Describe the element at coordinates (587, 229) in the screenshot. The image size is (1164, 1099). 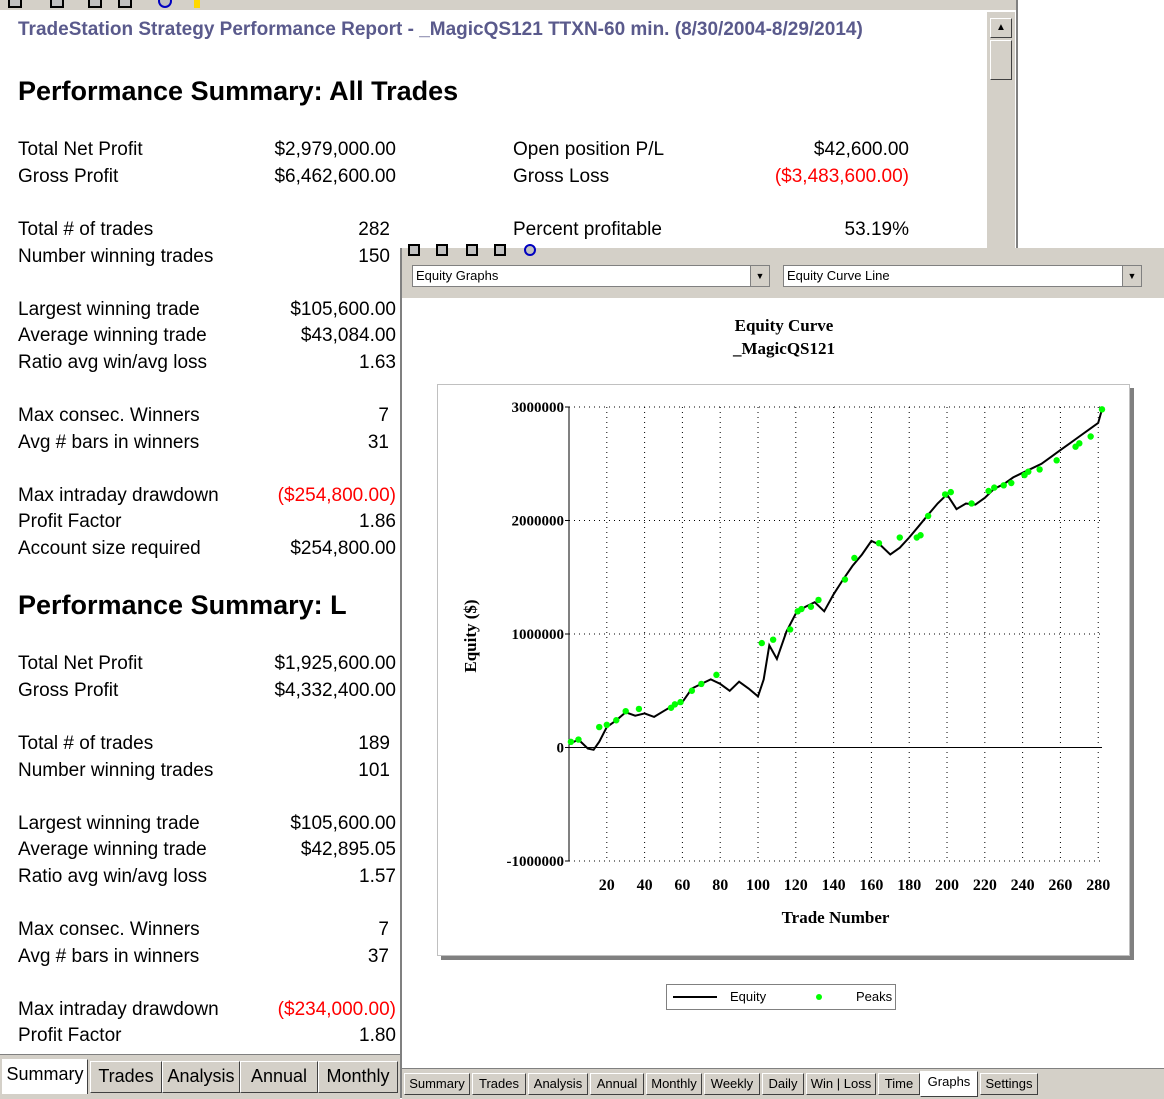
I see `label-percent-profitable: Percent profitable` at that location.